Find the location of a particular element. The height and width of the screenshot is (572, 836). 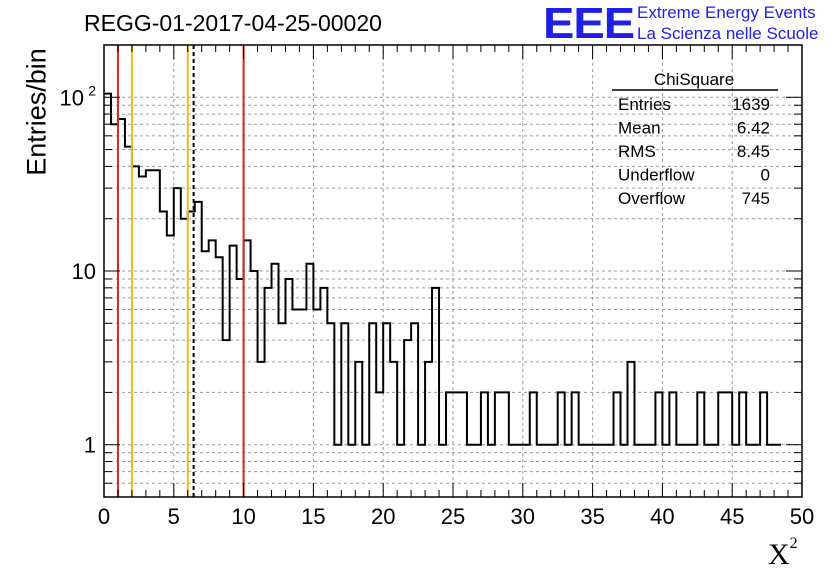

x-tick-label: 5 is located at coordinates (174, 516).